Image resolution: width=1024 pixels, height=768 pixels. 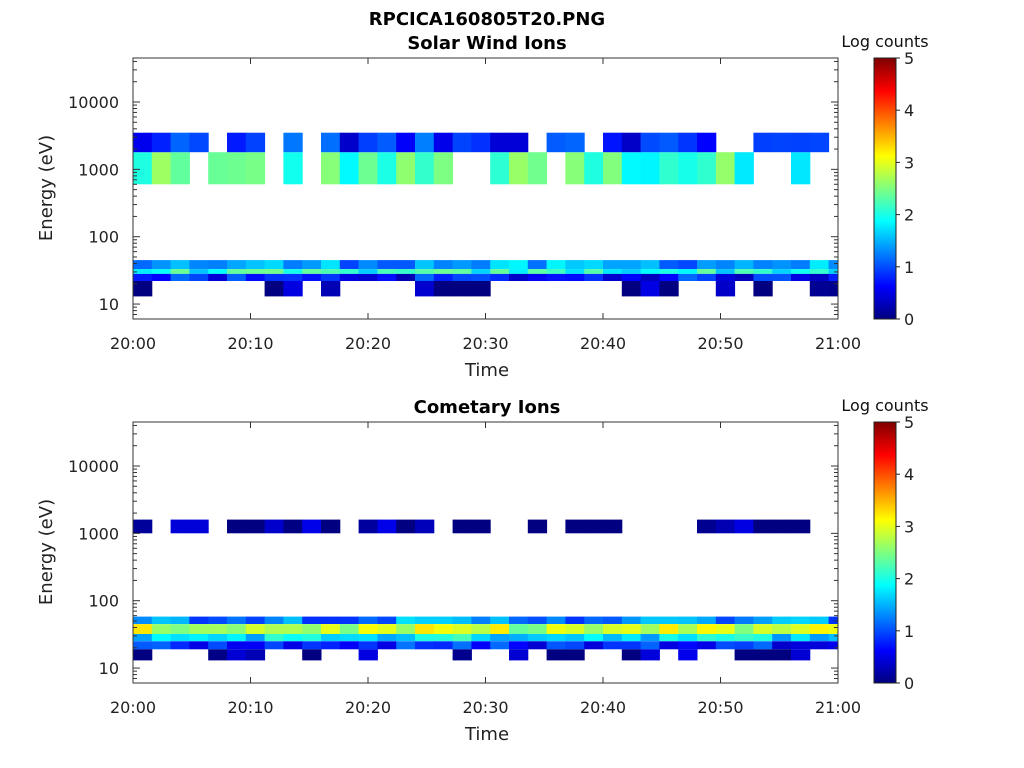 I want to click on x-tick-label: 20:50, so click(x=720, y=707).